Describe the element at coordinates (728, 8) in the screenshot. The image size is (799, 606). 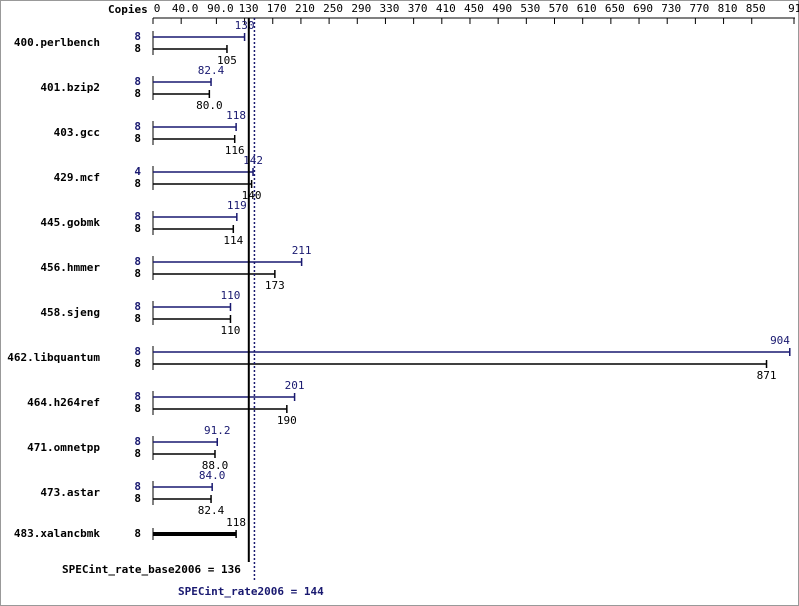
I see `x-tick-label: 810` at that location.